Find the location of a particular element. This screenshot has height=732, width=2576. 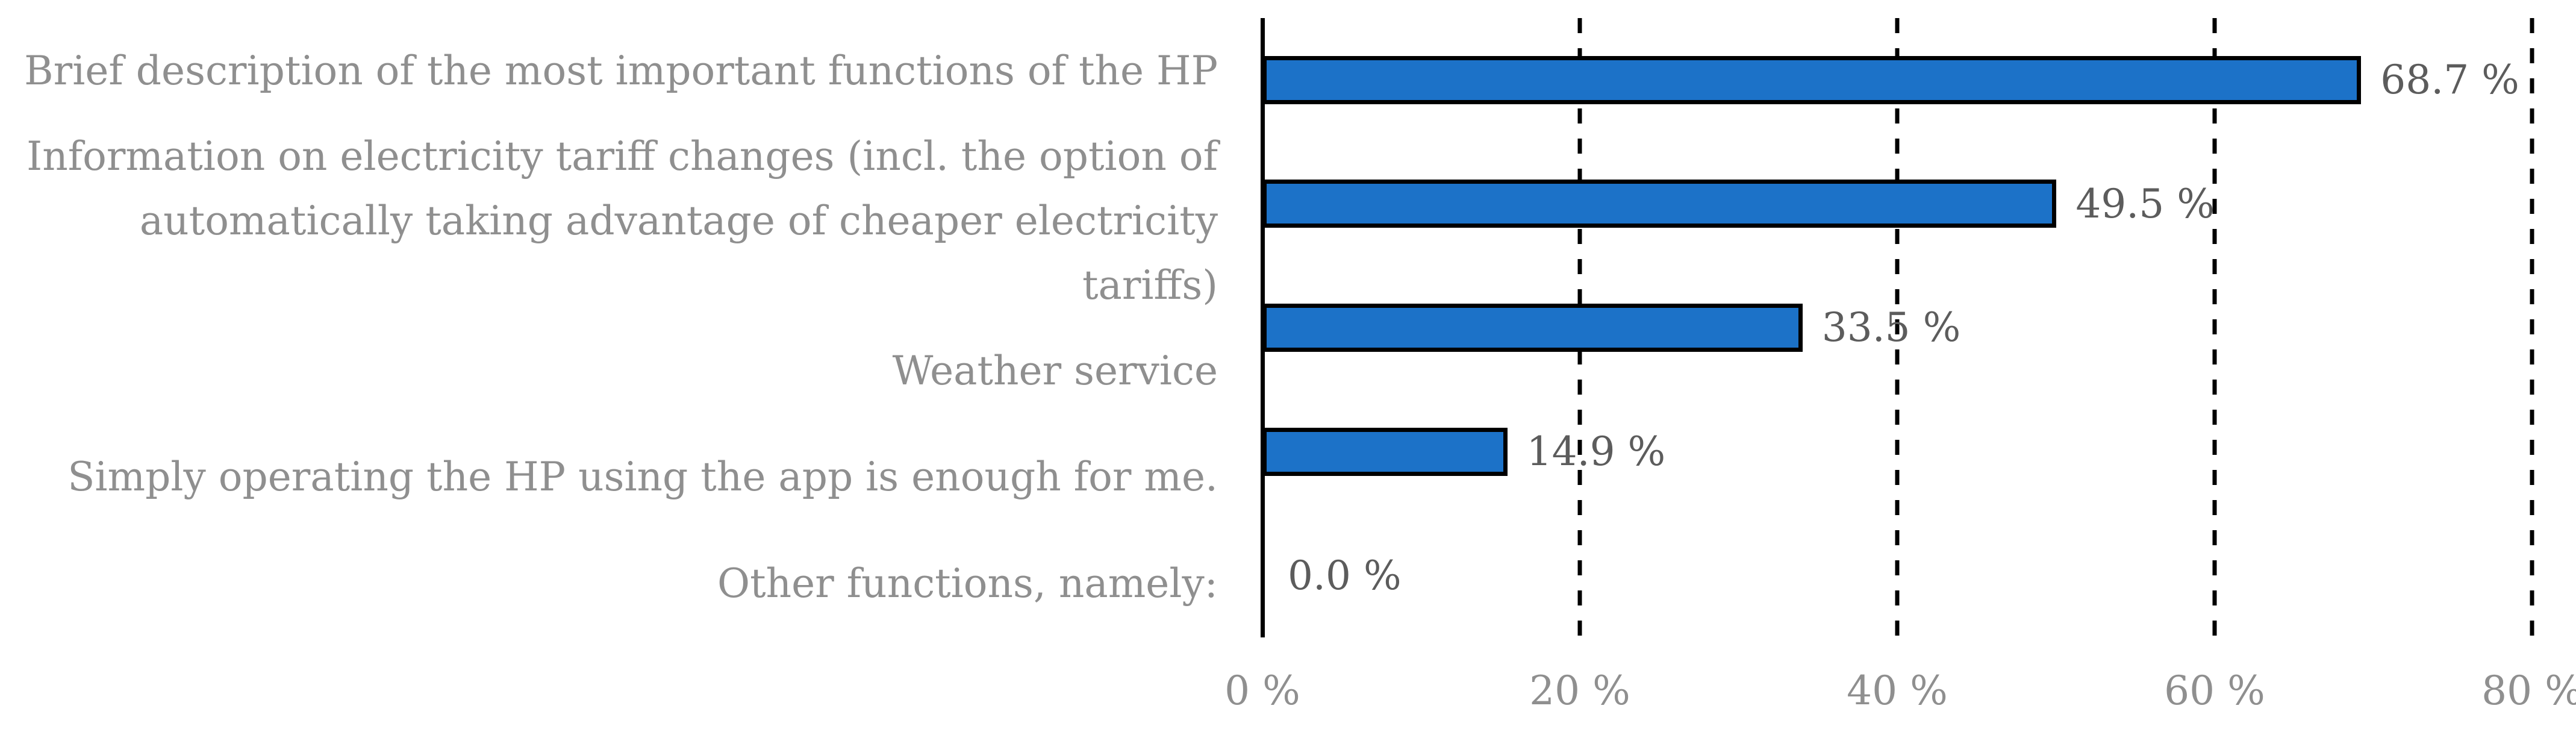

bar-row: 49.5 % is located at coordinates (1897, 204).